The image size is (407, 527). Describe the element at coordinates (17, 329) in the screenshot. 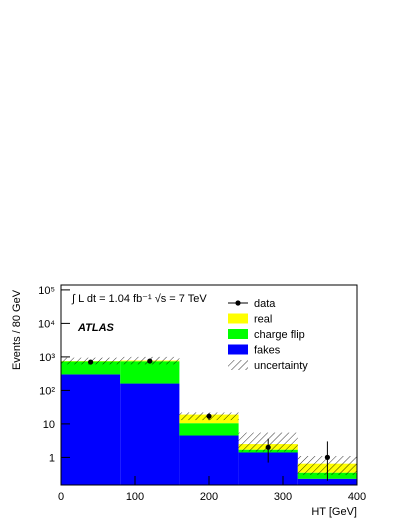

I see `y-axis-label: Events / 80 GeV` at that location.